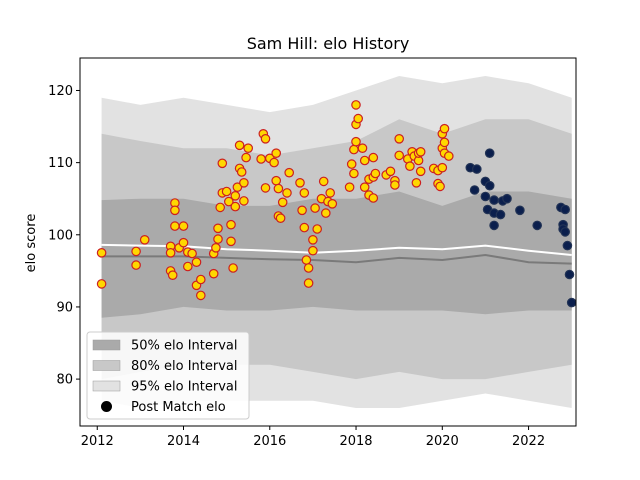  I want to click on legend-entry: 95% elo Interval, so click(184, 387).